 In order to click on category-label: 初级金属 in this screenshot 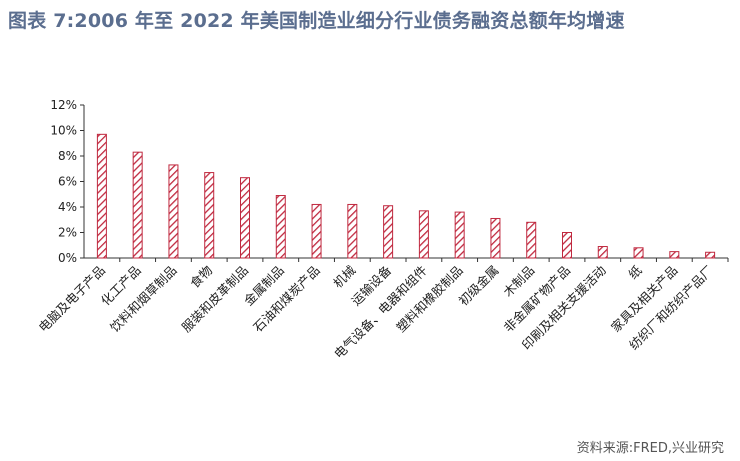, I will do `click(479, 286)`.